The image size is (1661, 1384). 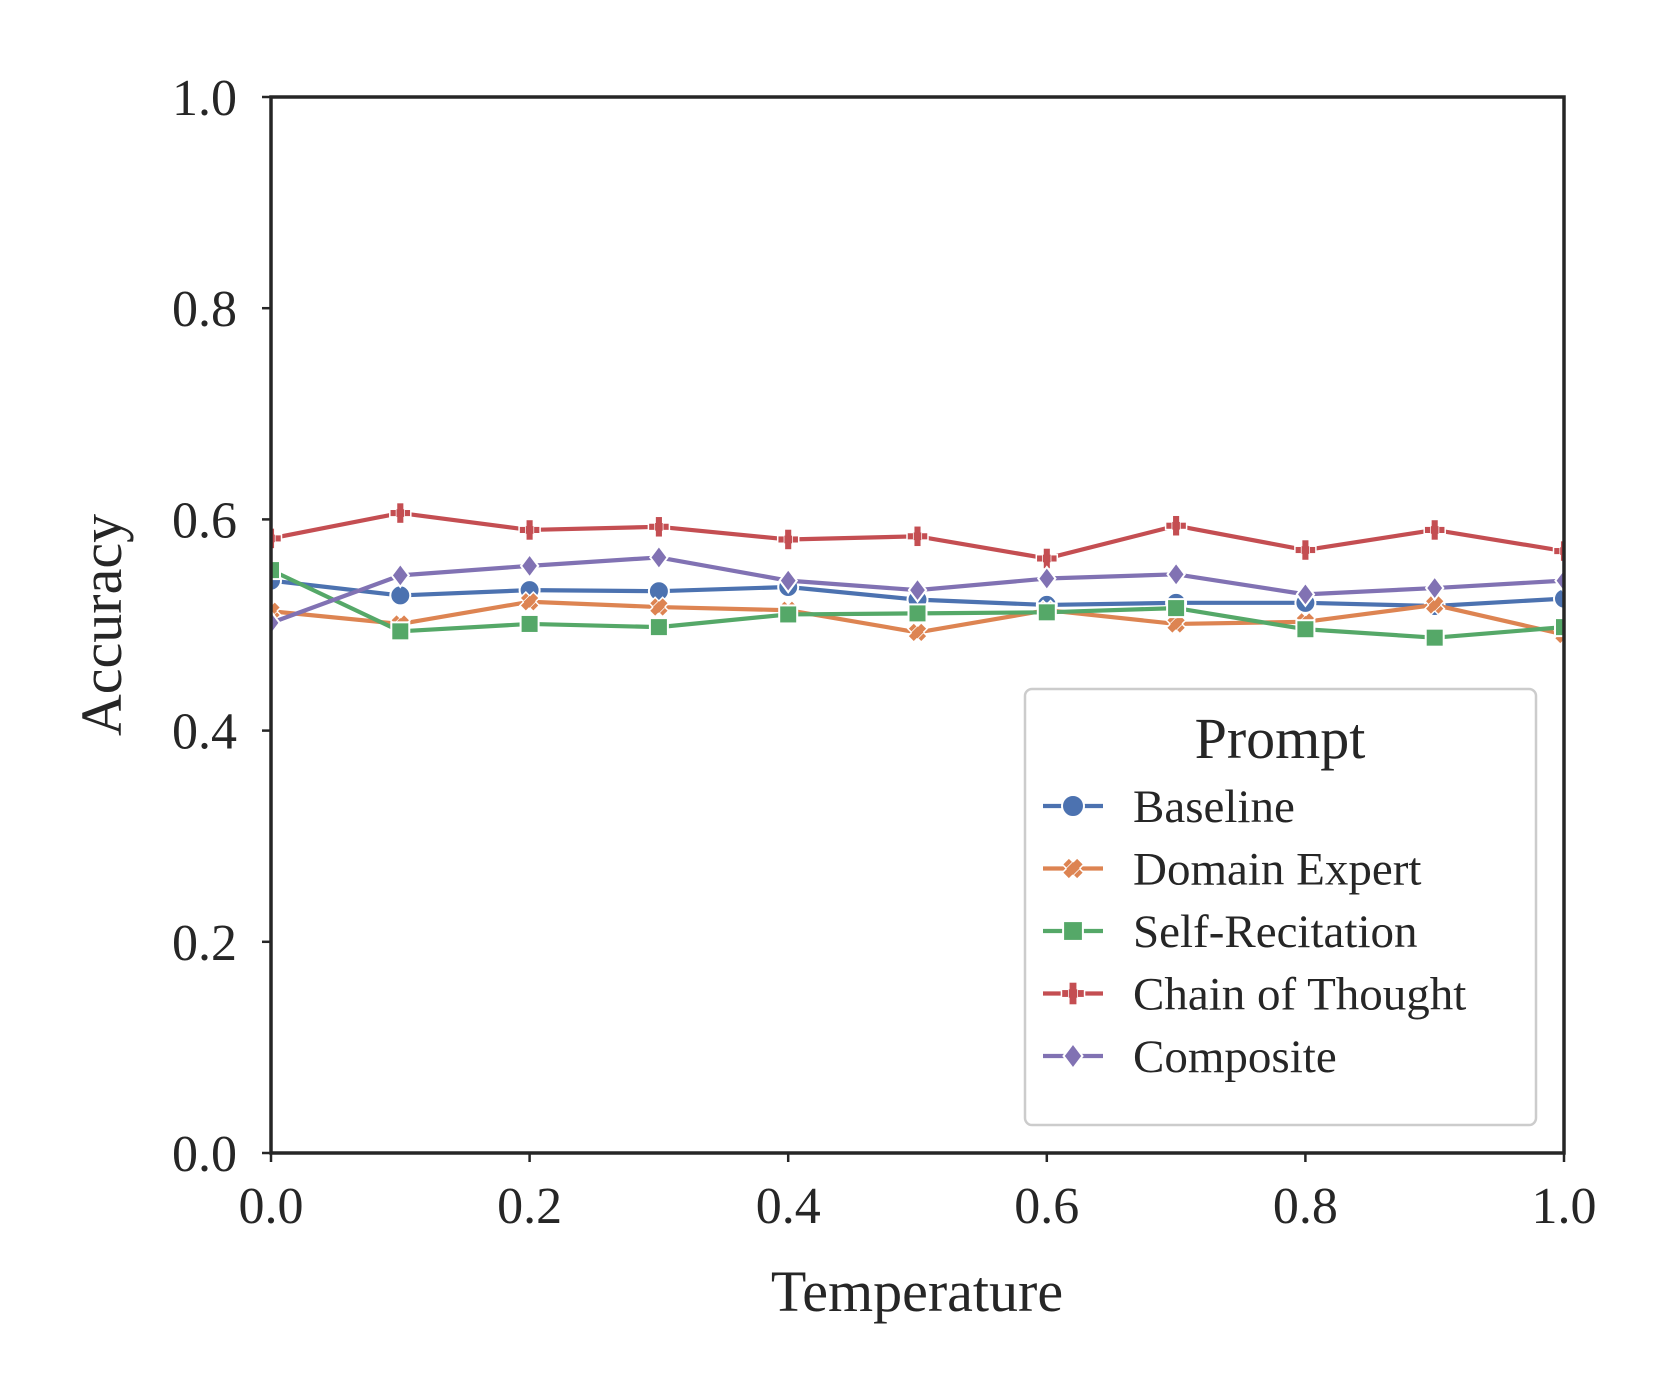 I want to click on legend-label: Baseline, so click(x=1214, y=807).